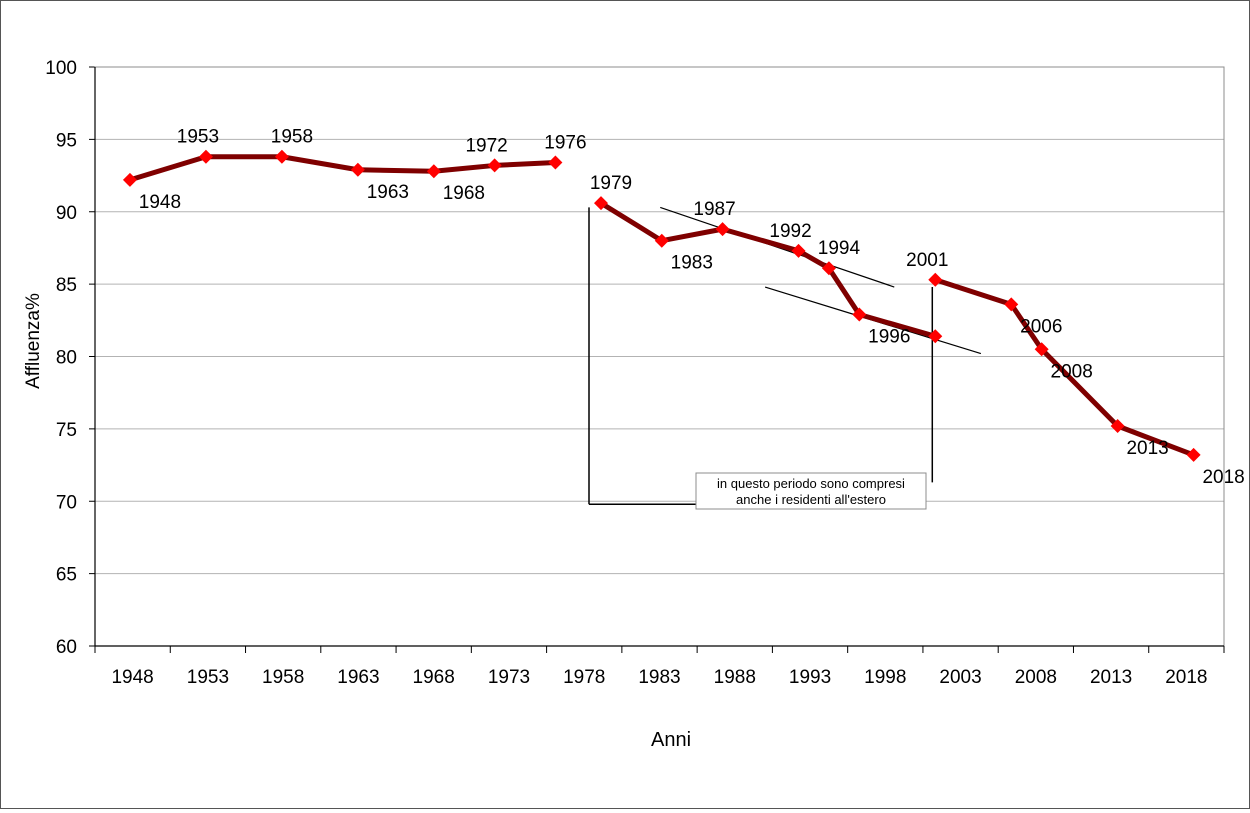  Describe the element at coordinates (1072, 371) in the screenshot. I see `data-point-label: 2008` at that location.